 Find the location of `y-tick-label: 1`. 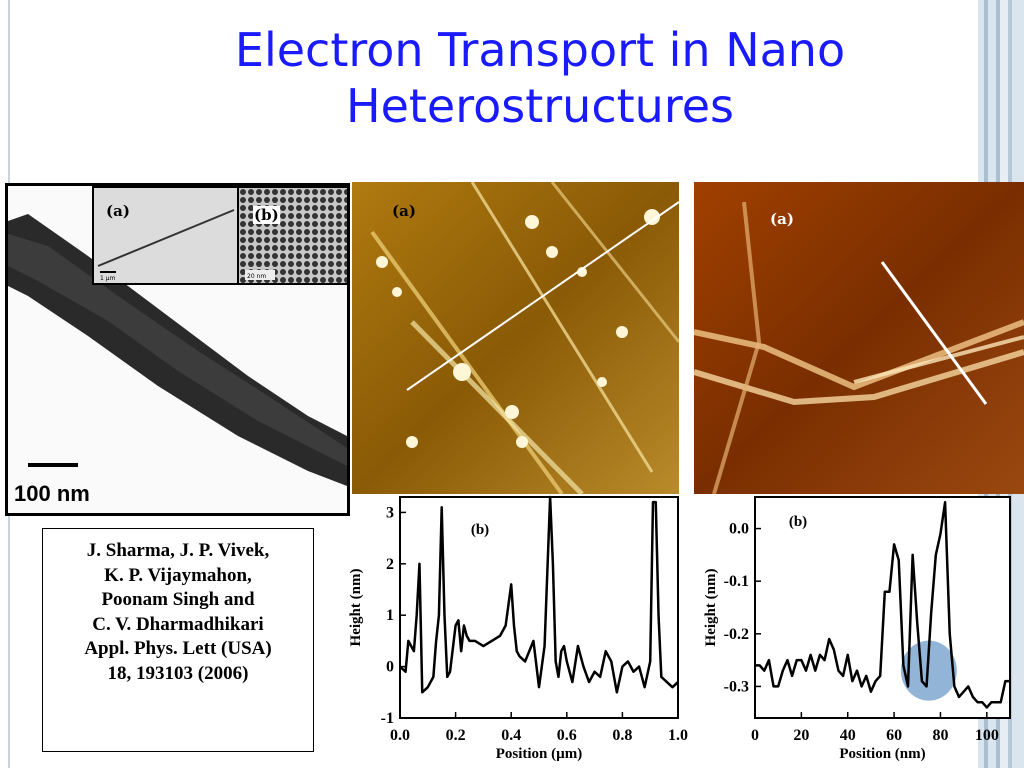

y-tick-label: 1 is located at coordinates (390, 615).